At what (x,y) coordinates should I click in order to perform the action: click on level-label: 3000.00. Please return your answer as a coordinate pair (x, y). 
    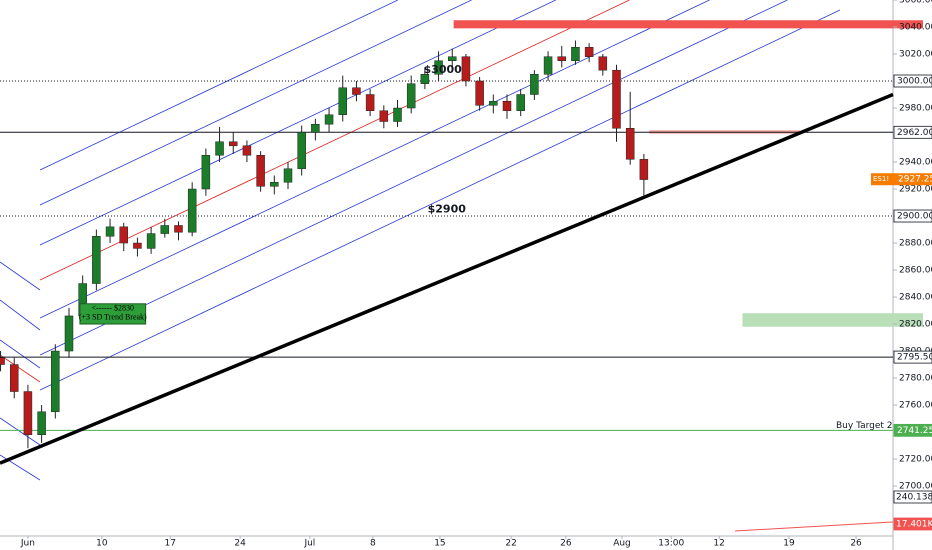
    Looking at the image, I should click on (914, 82).